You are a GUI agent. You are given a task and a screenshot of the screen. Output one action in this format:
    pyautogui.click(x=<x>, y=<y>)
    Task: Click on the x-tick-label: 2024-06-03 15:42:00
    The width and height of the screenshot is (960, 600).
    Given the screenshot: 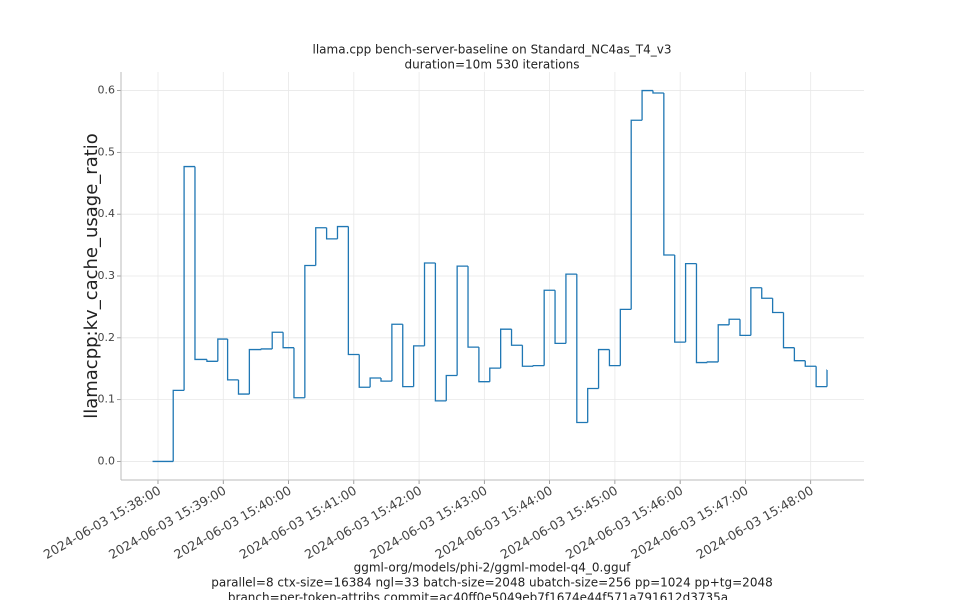 What is the action you would take?
    pyautogui.click(x=363, y=522)
    